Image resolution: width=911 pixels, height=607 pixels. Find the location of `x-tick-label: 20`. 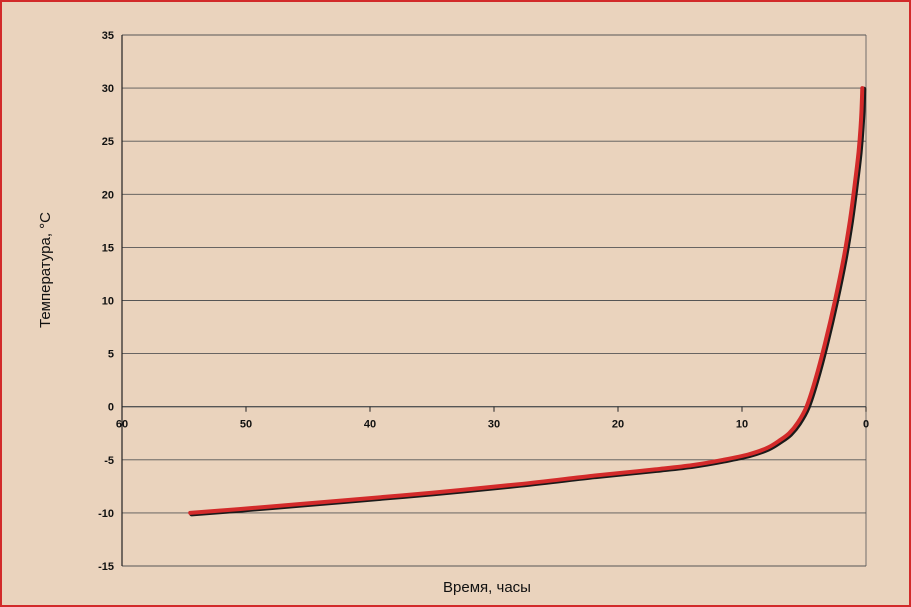

x-tick-label: 20 is located at coordinates (618, 425).